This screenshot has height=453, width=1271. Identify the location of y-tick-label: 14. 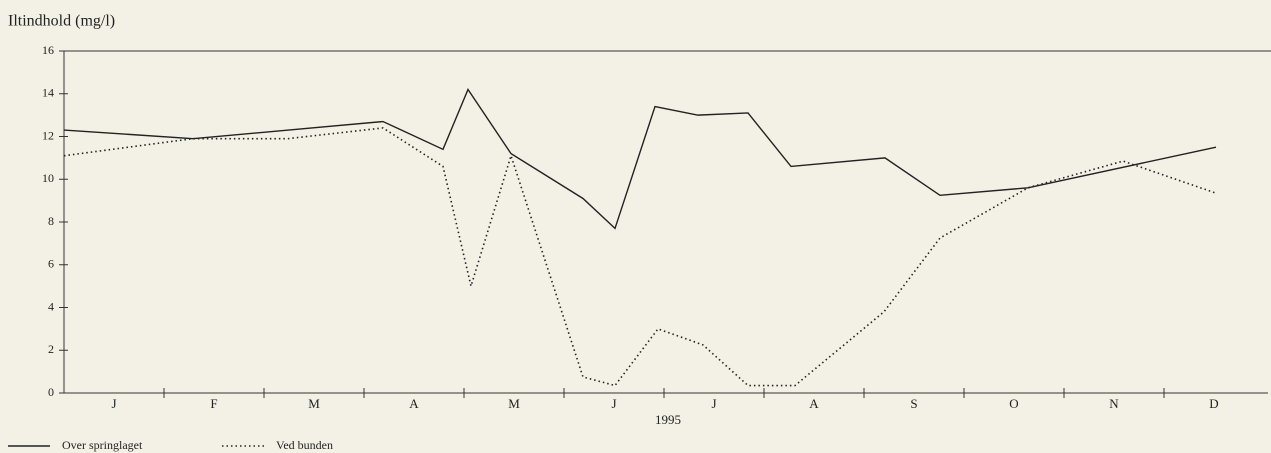
(48, 93).